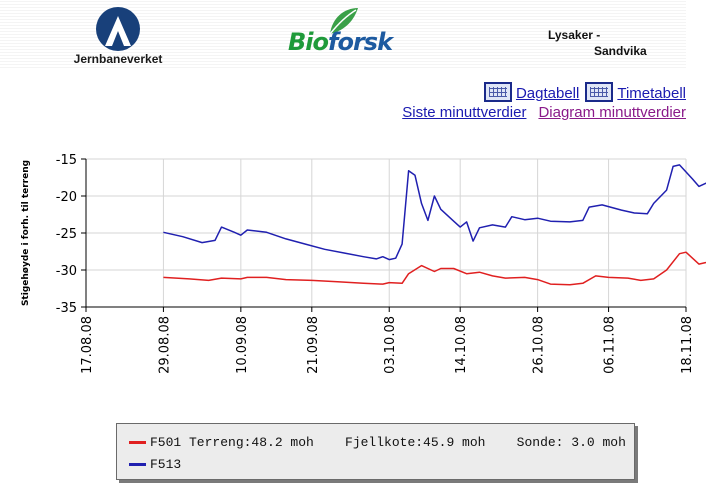  What do you see at coordinates (539, 345) in the screenshot?
I see `x-tick-label: 26.10.08` at bounding box center [539, 345].